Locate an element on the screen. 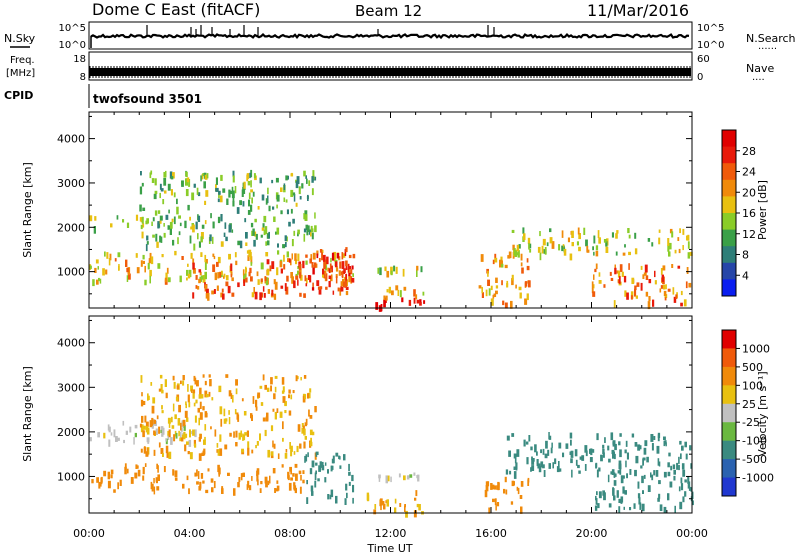  colorbar-tick-label: 8 is located at coordinates (745, 255).